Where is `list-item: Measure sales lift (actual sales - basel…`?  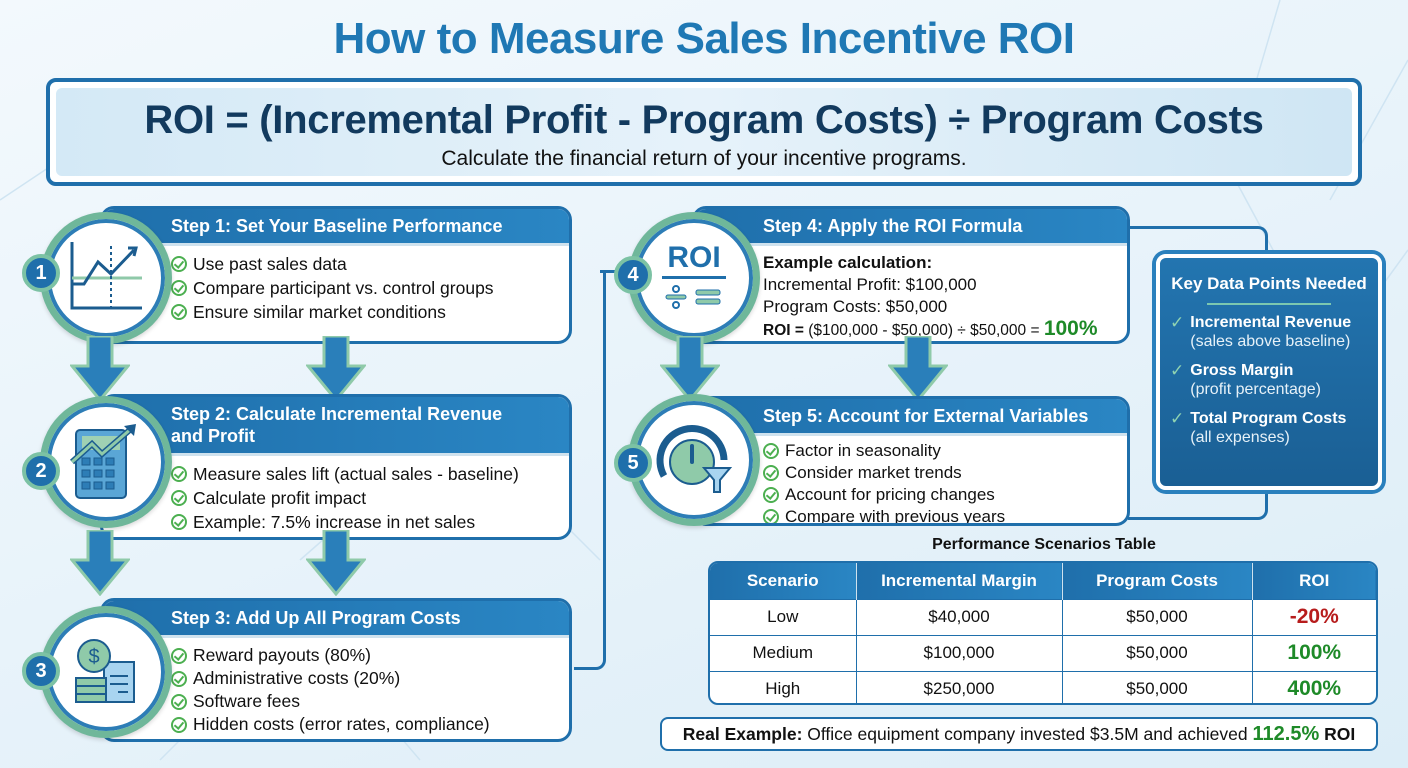 list-item: Measure sales lift (actual sales - basel… is located at coordinates (370, 474).